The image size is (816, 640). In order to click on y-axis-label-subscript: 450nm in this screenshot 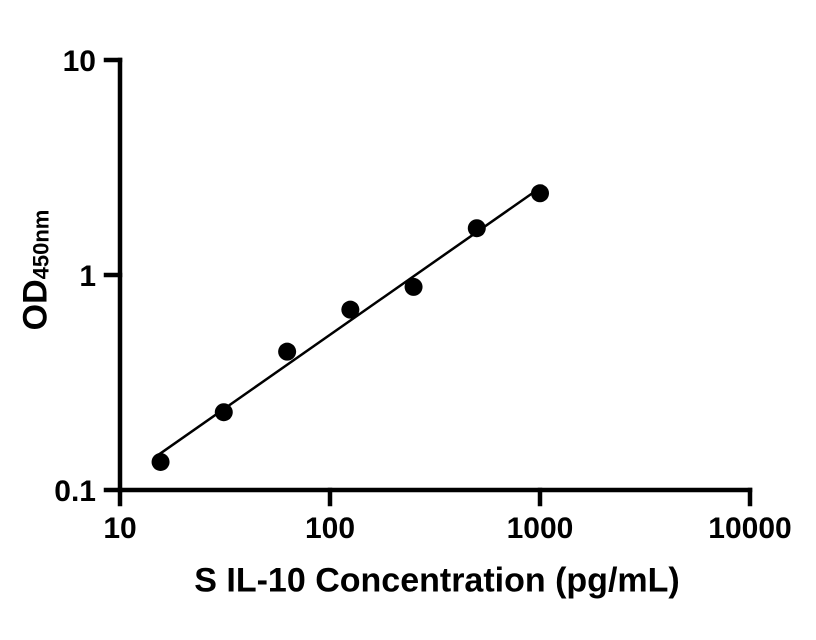, I will do `click(41, 244)`.